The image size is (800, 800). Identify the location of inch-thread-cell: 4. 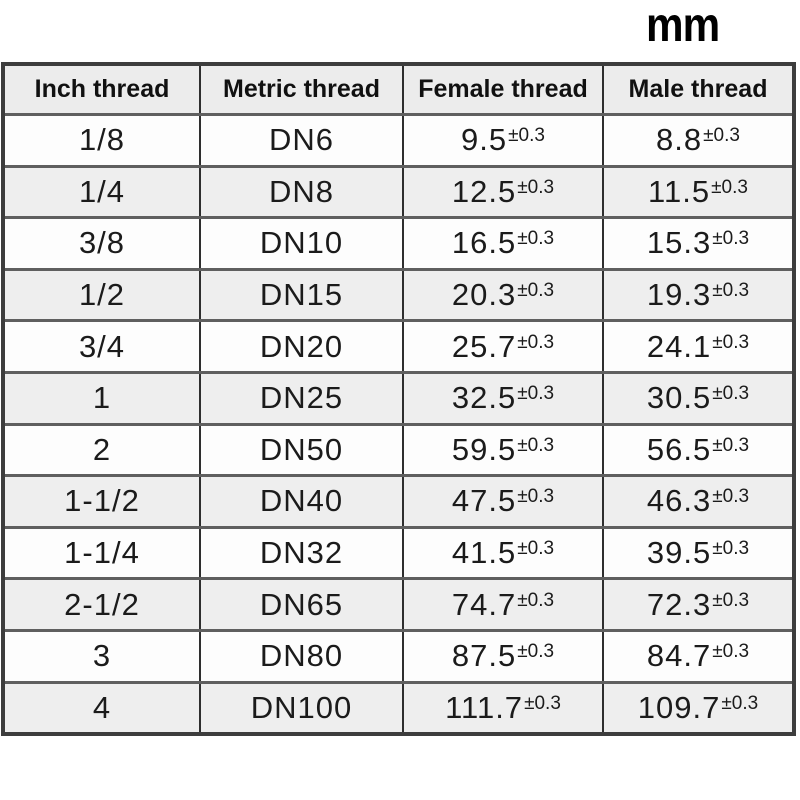
(101, 708).